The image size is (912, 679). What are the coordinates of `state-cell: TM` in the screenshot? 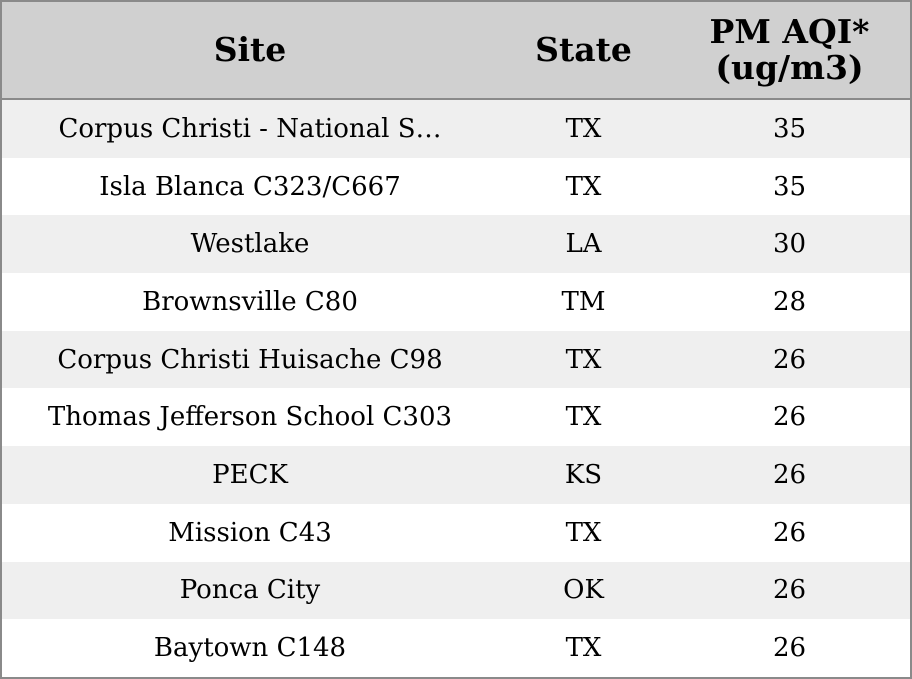 It's located at (583, 301).